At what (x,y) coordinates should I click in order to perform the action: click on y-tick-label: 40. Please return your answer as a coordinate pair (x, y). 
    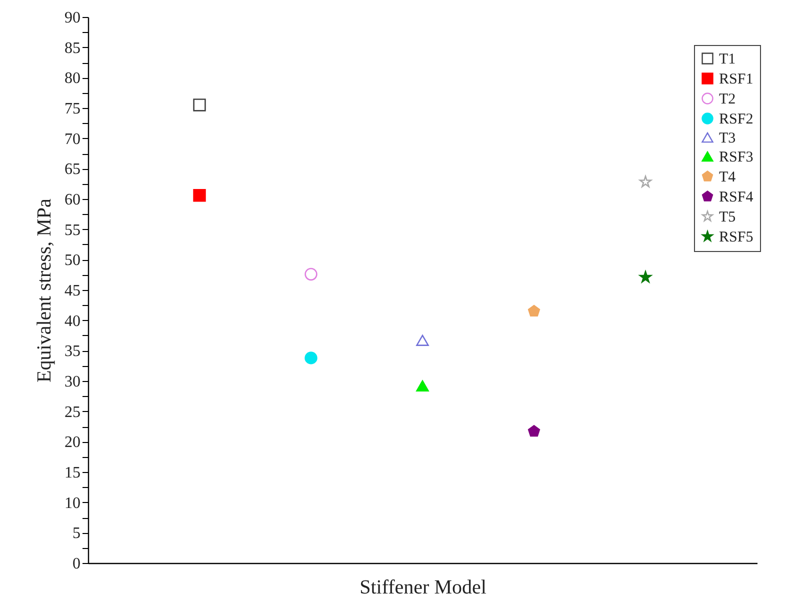
    Looking at the image, I should click on (72, 321).